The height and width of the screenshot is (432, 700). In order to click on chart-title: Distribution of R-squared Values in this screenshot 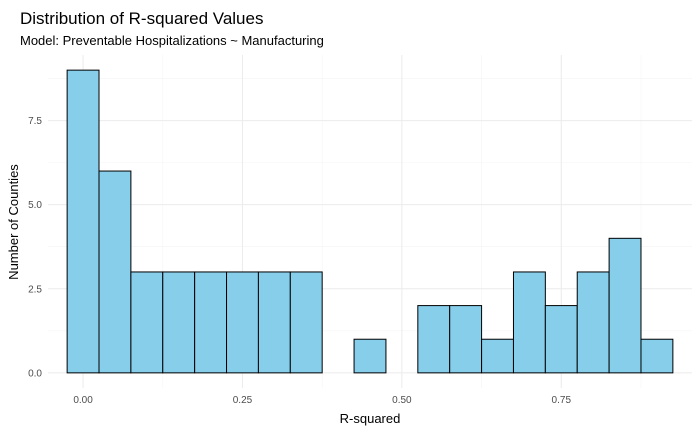, I will do `click(141, 18)`.